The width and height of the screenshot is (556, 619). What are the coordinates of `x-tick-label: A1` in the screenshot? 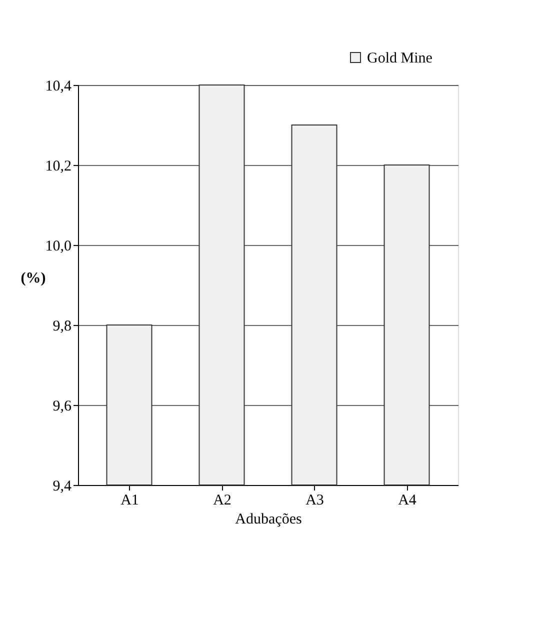 It's located at (129, 500).